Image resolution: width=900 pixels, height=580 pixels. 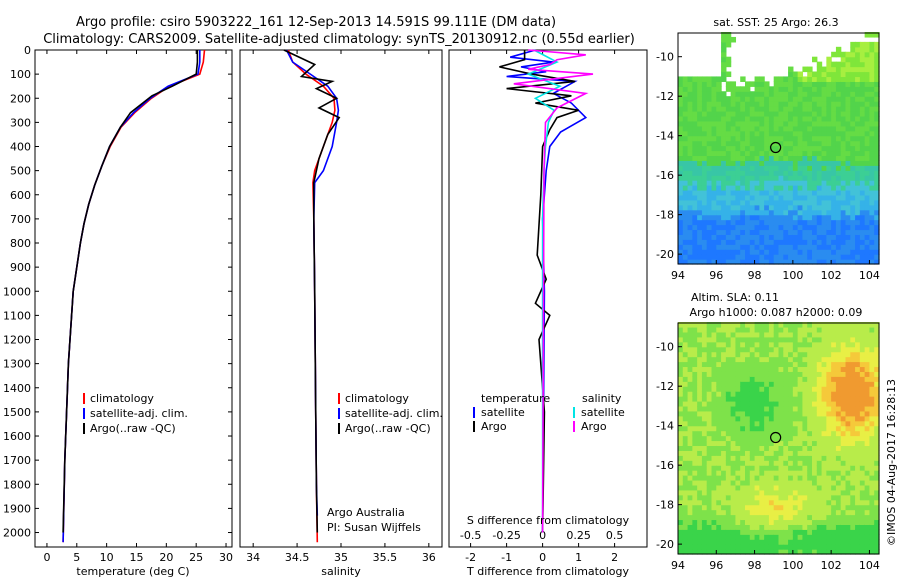 I want to click on y-tick-label: 1100, so click(x=17, y=315).